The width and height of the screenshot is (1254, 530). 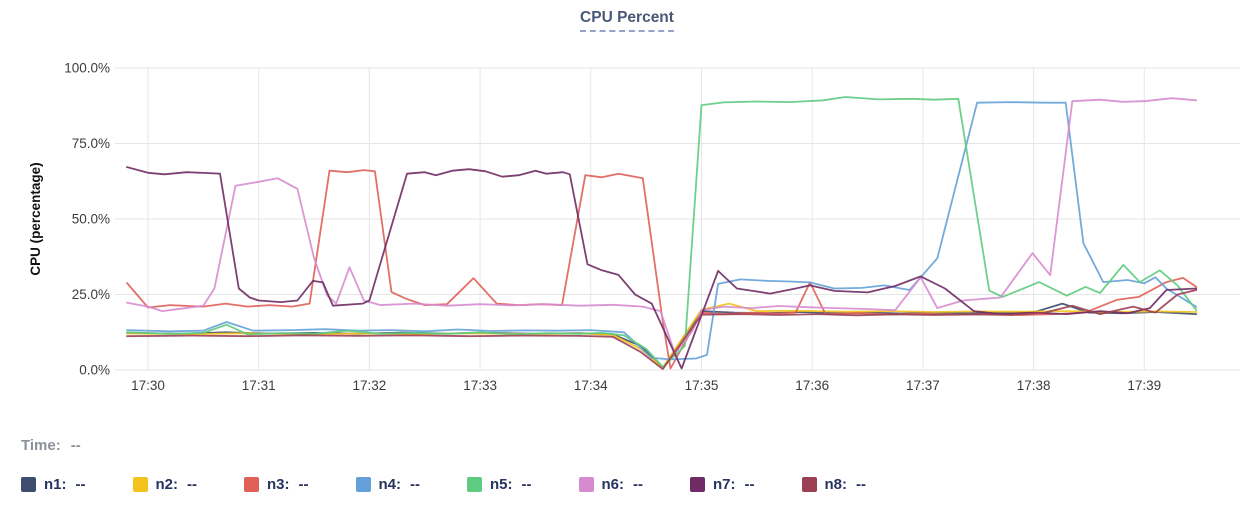 What do you see at coordinates (480, 385) in the screenshot?
I see `x-tick-label: 17:33` at bounding box center [480, 385].